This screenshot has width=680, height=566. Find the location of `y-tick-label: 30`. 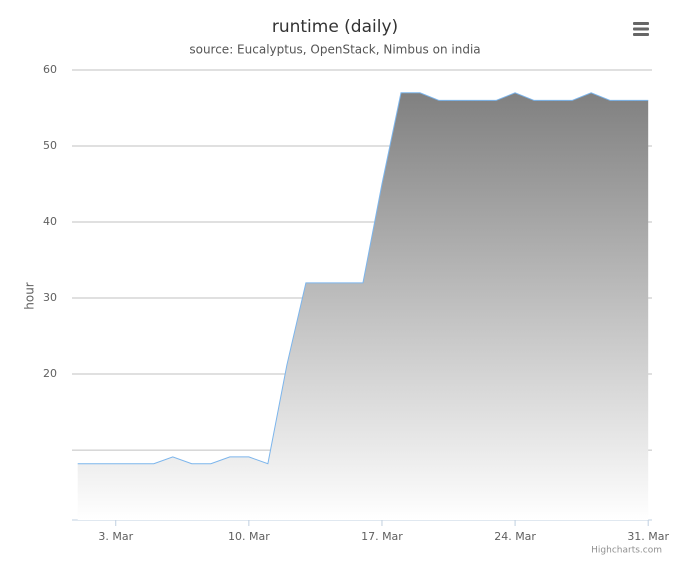

y-tick-label: 30 is located at coordinates (50, 297).